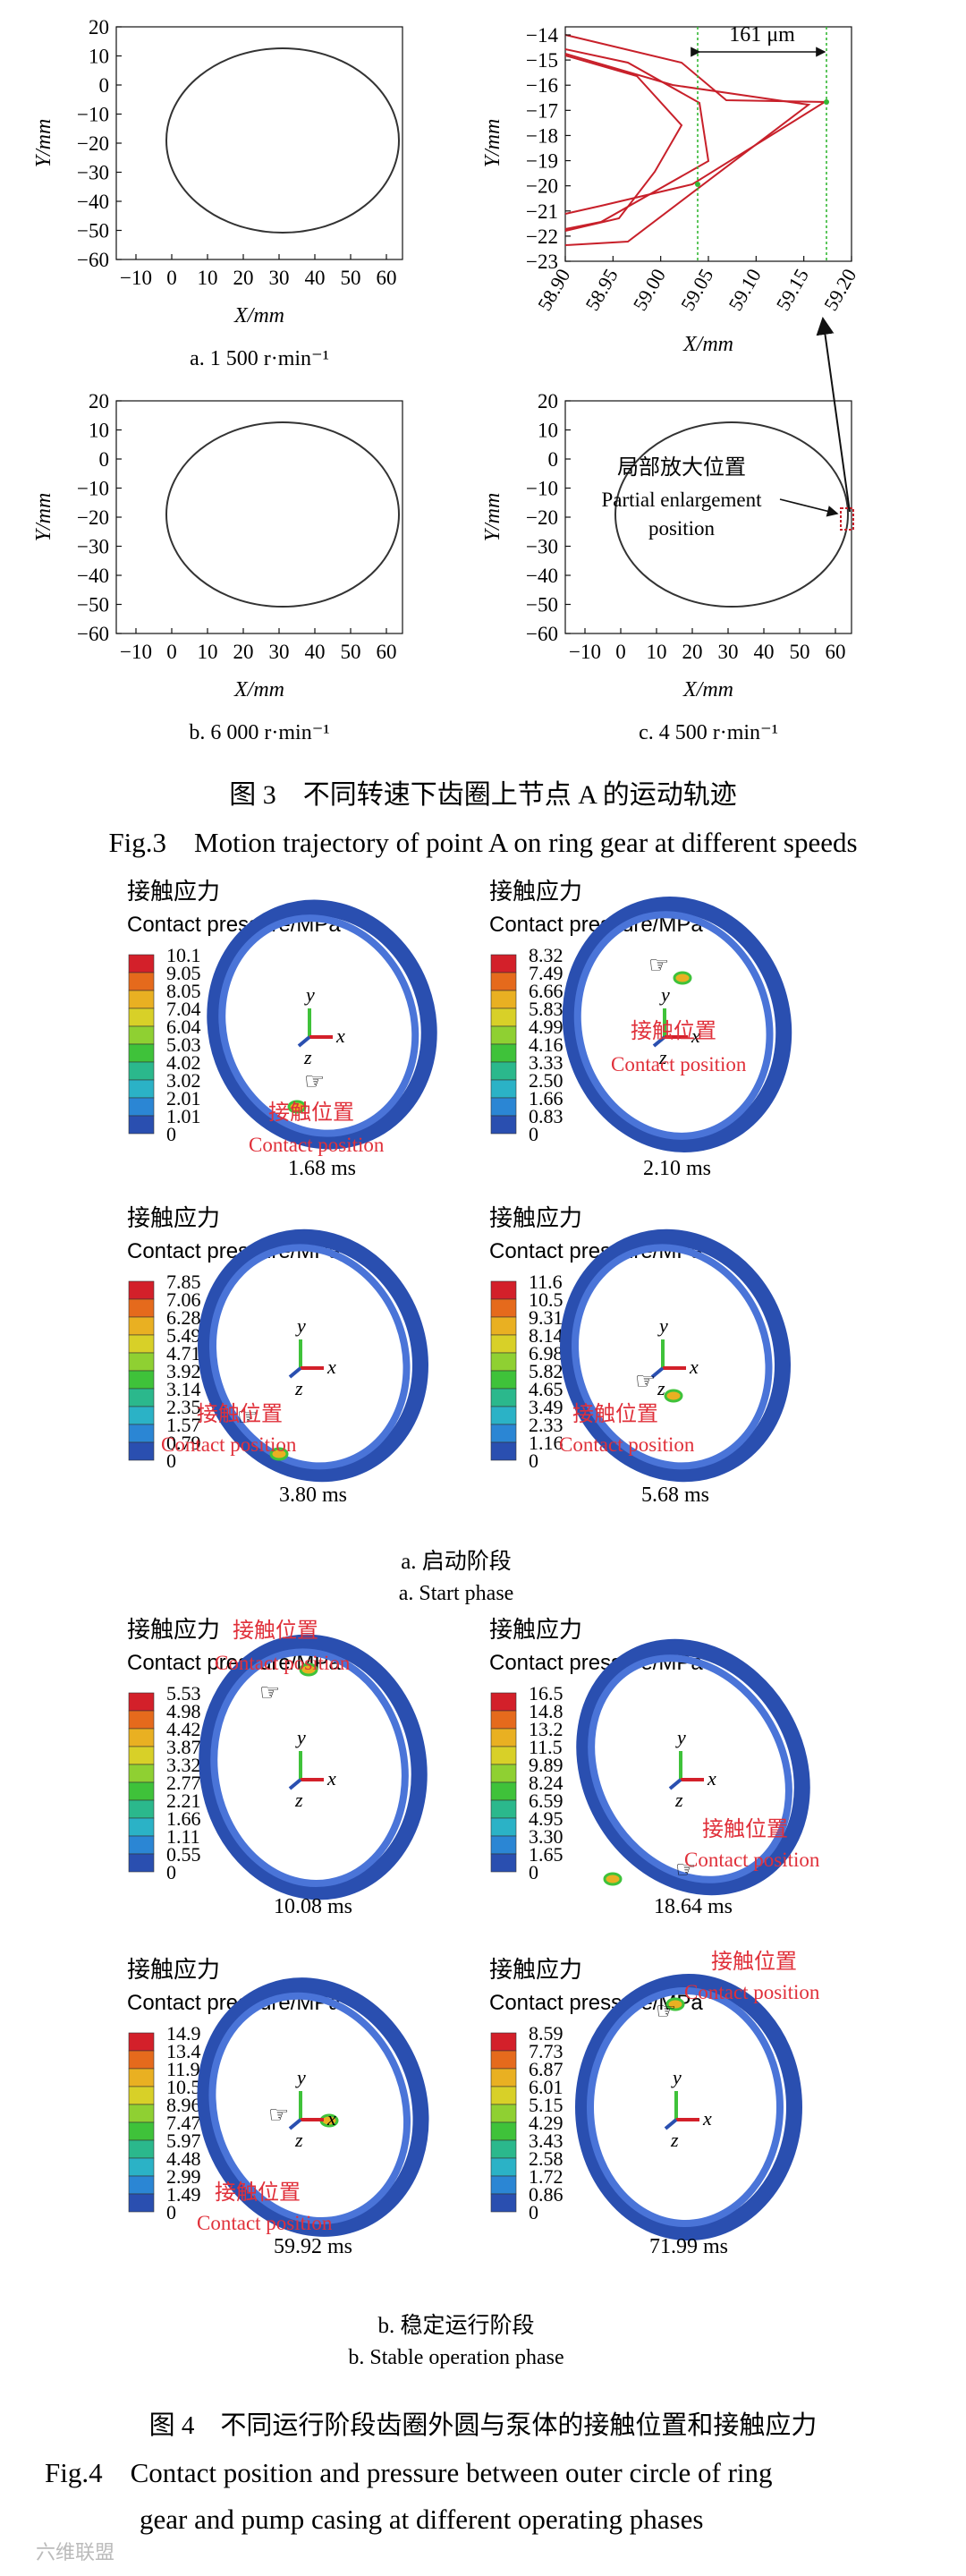 This screenshot has width=966, height=2576. I want to click on colorbar-tick: 3.49, so click(546, 1407).